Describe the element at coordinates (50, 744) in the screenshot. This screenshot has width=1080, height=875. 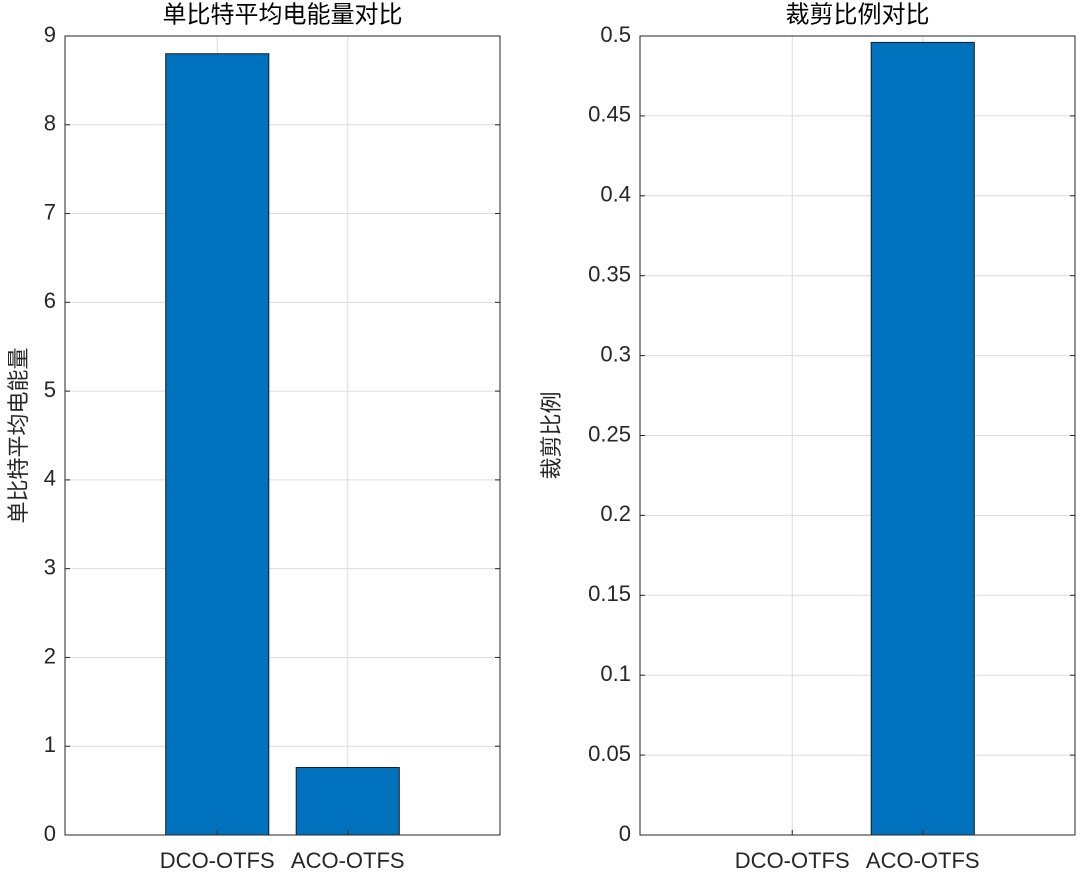
I see `y-tick-label: 1` at that location.